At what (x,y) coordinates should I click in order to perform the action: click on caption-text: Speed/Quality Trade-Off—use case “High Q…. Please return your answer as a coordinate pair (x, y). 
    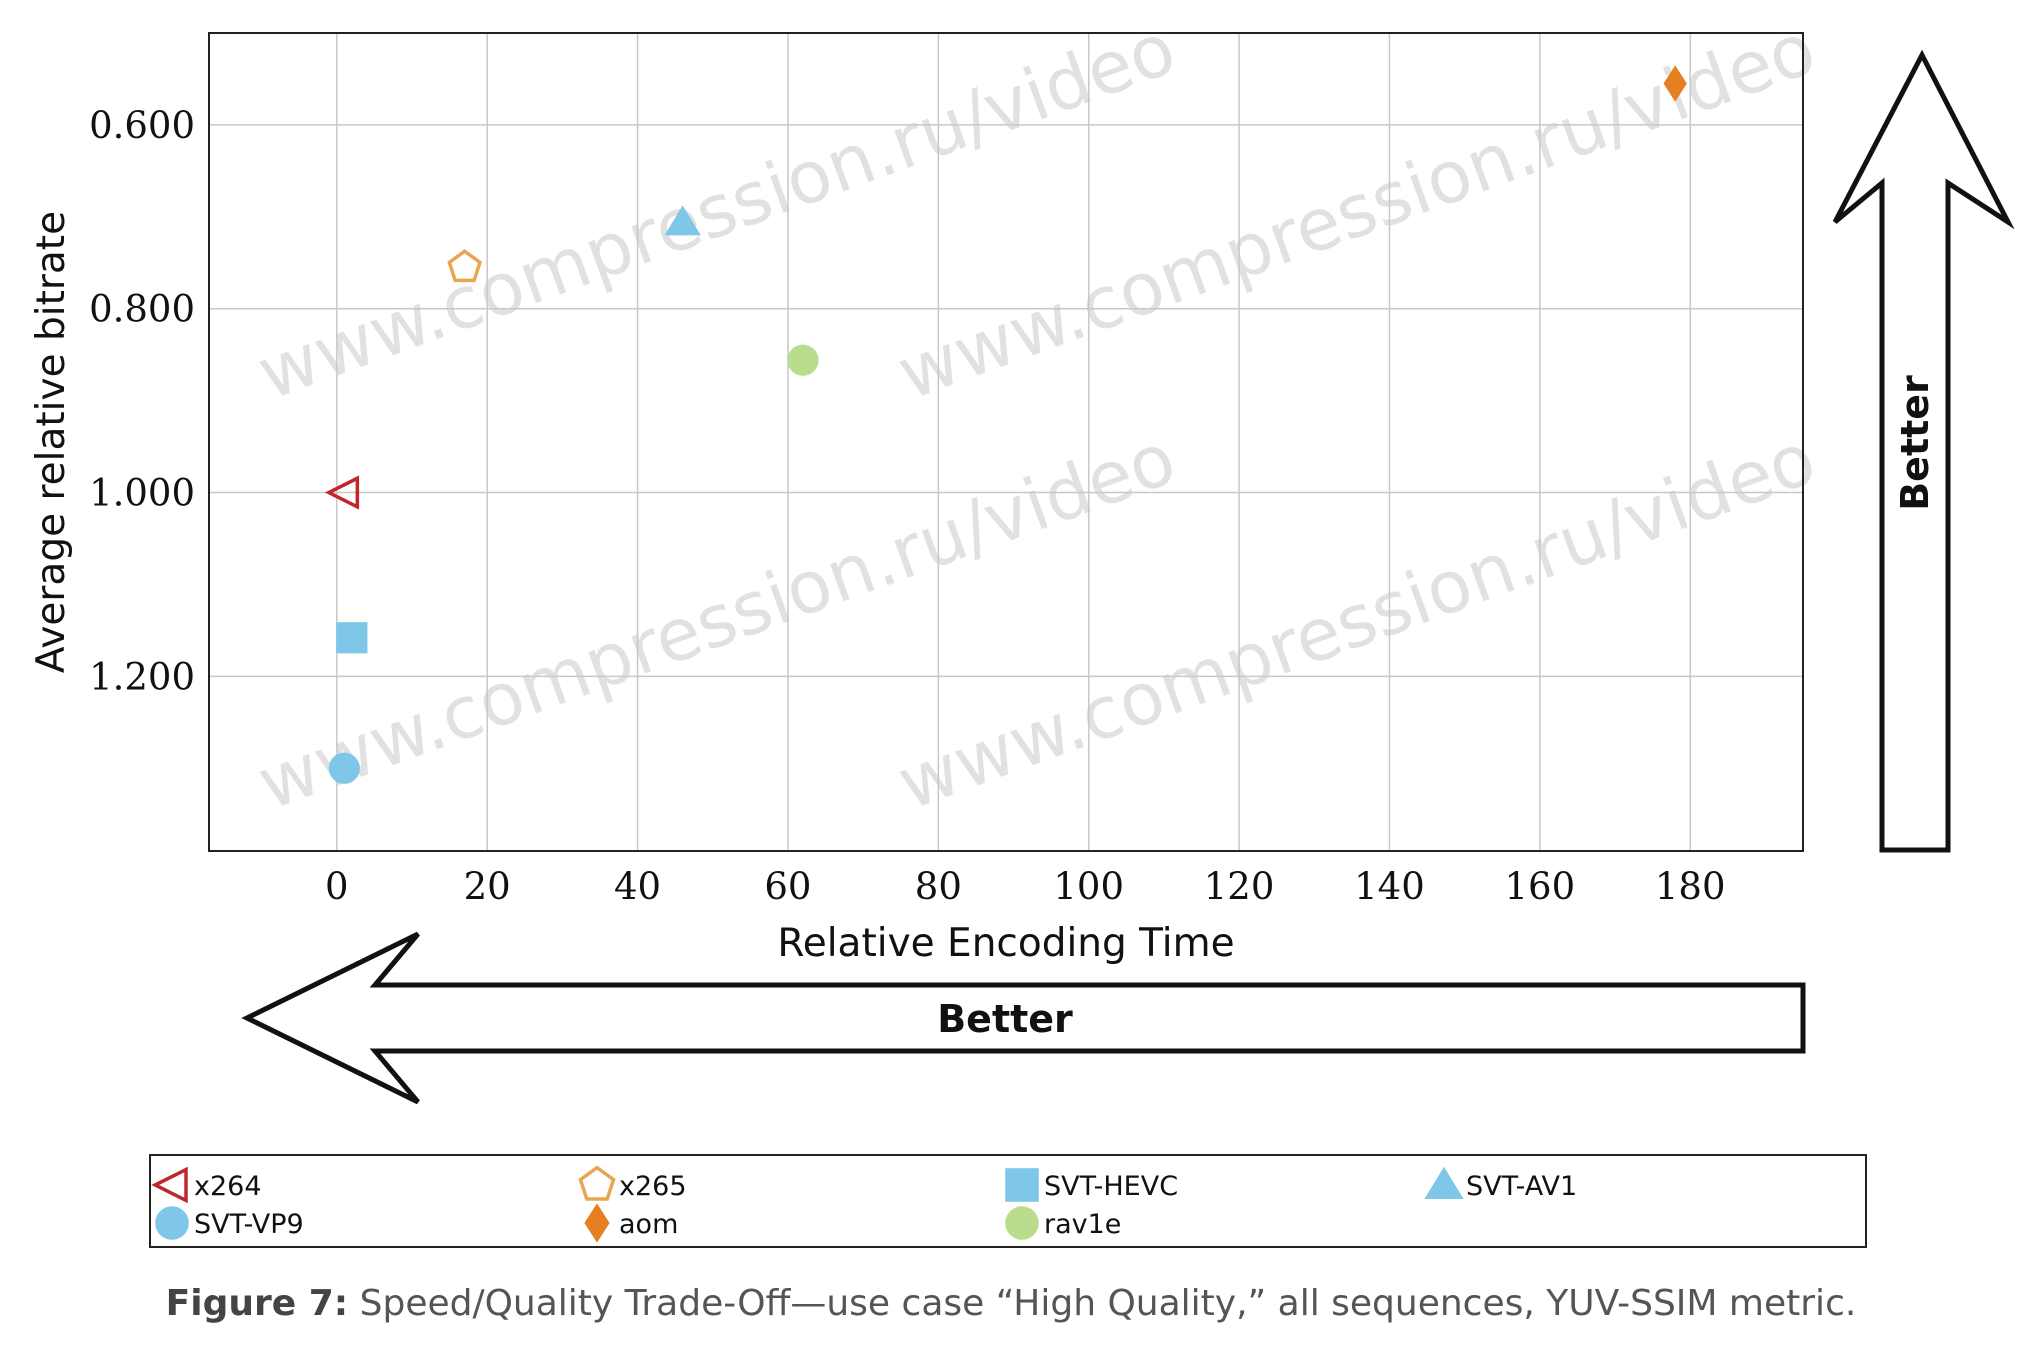
    Looking at the image, I should click on (1108, 1303).